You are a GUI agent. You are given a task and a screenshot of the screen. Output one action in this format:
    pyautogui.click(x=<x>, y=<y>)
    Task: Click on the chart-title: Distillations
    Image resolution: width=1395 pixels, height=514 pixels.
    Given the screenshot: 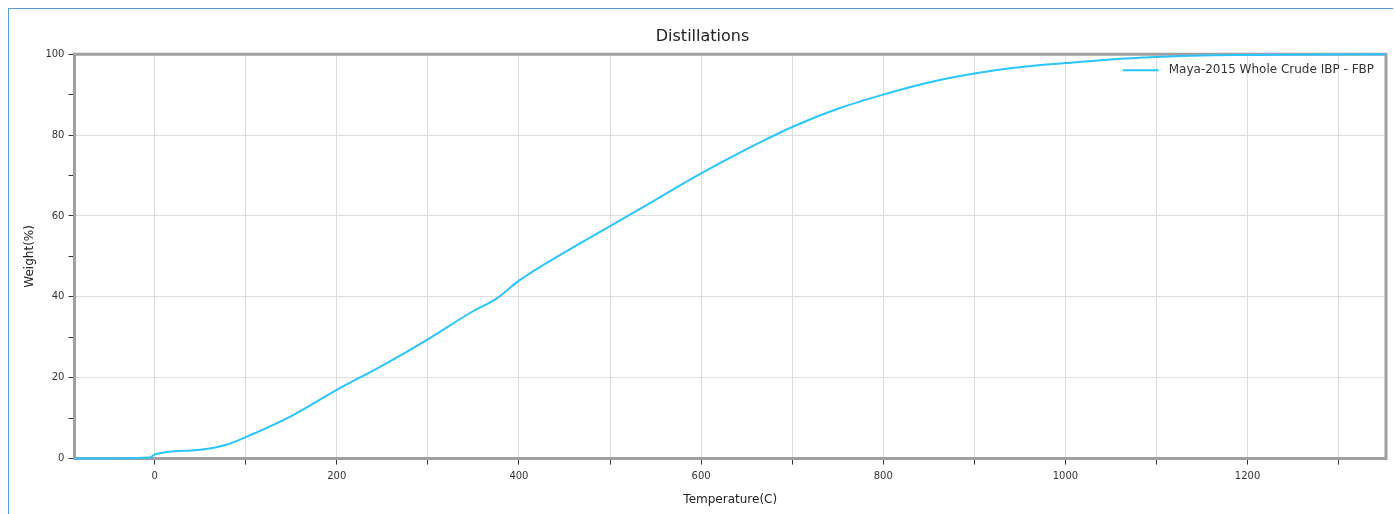 What is the action you would take?
    pyautogui.click(x=702, y=35)
    